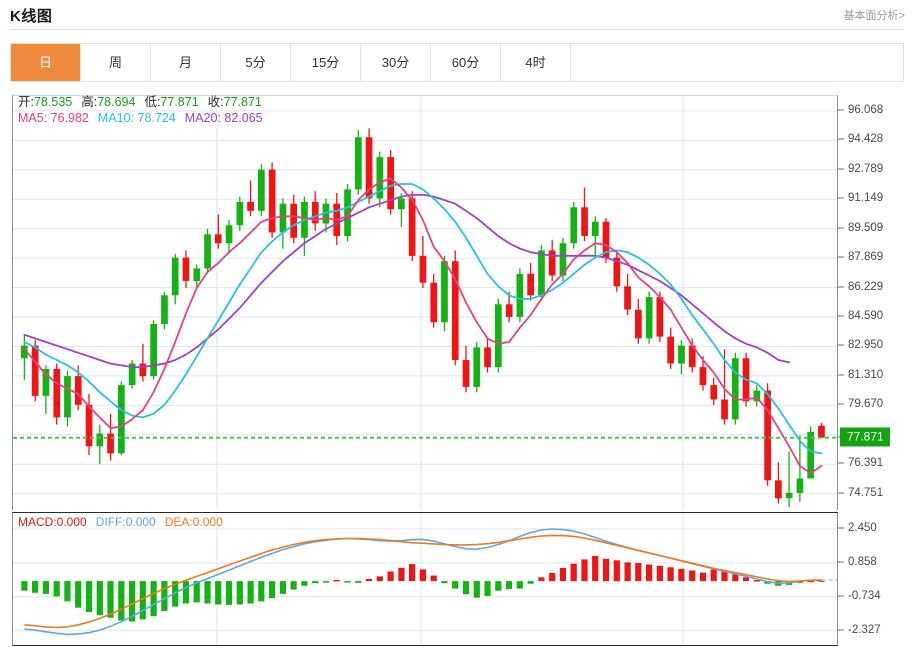 The image size is (914, 647). Describe the element at coordinates (866, 286) in the screenshot. I see `price-axis-label-6: 86.229` at that location.